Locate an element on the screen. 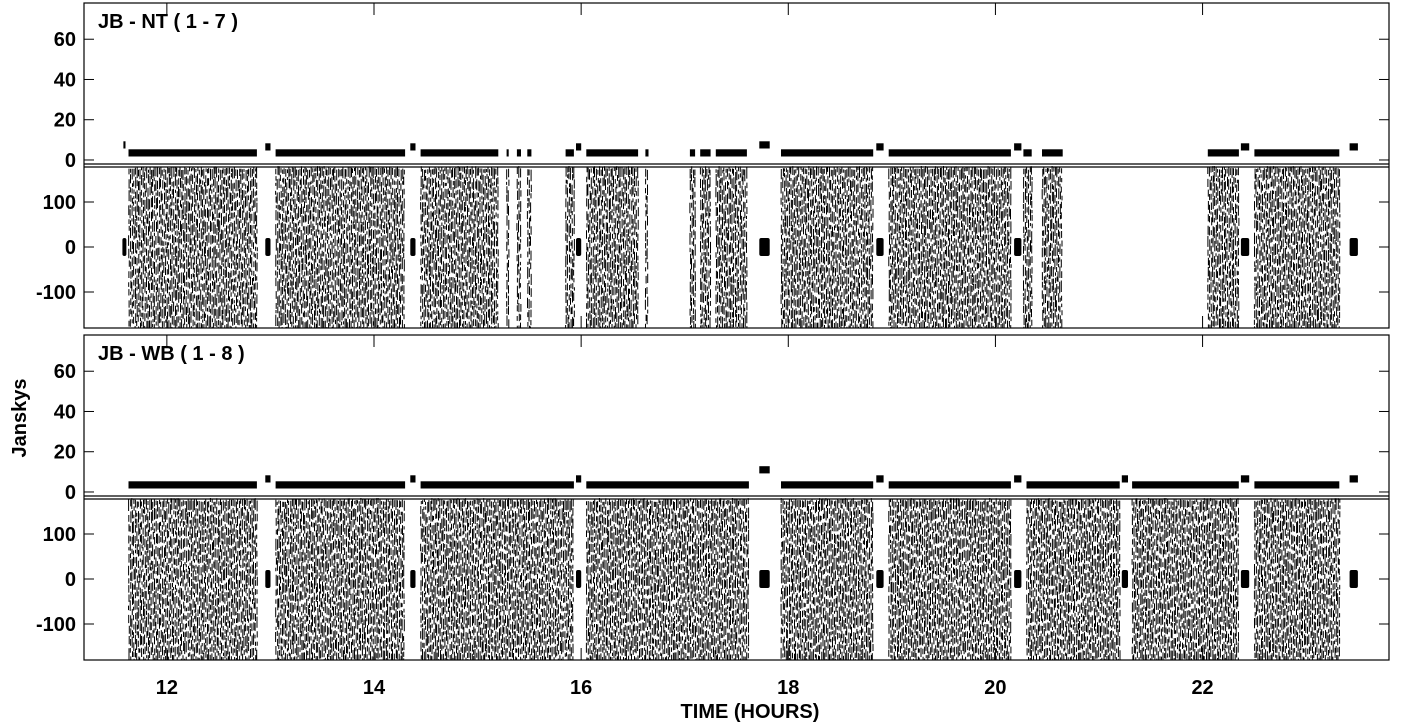  xtick-label-14: 14 is located at coordinates (374, 688).